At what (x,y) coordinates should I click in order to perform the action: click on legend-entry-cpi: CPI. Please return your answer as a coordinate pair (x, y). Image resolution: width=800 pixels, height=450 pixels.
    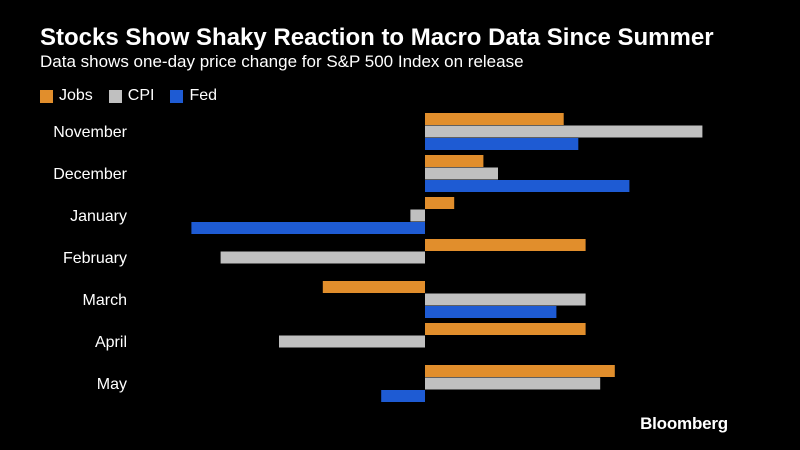
    Looking at the image, I should click on (131, 96).